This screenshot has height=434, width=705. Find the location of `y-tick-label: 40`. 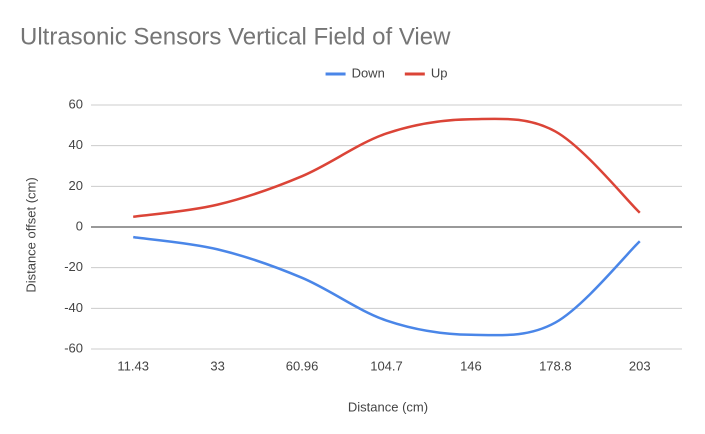

y-tick-label: 40 is located at coordinates (76, 144).